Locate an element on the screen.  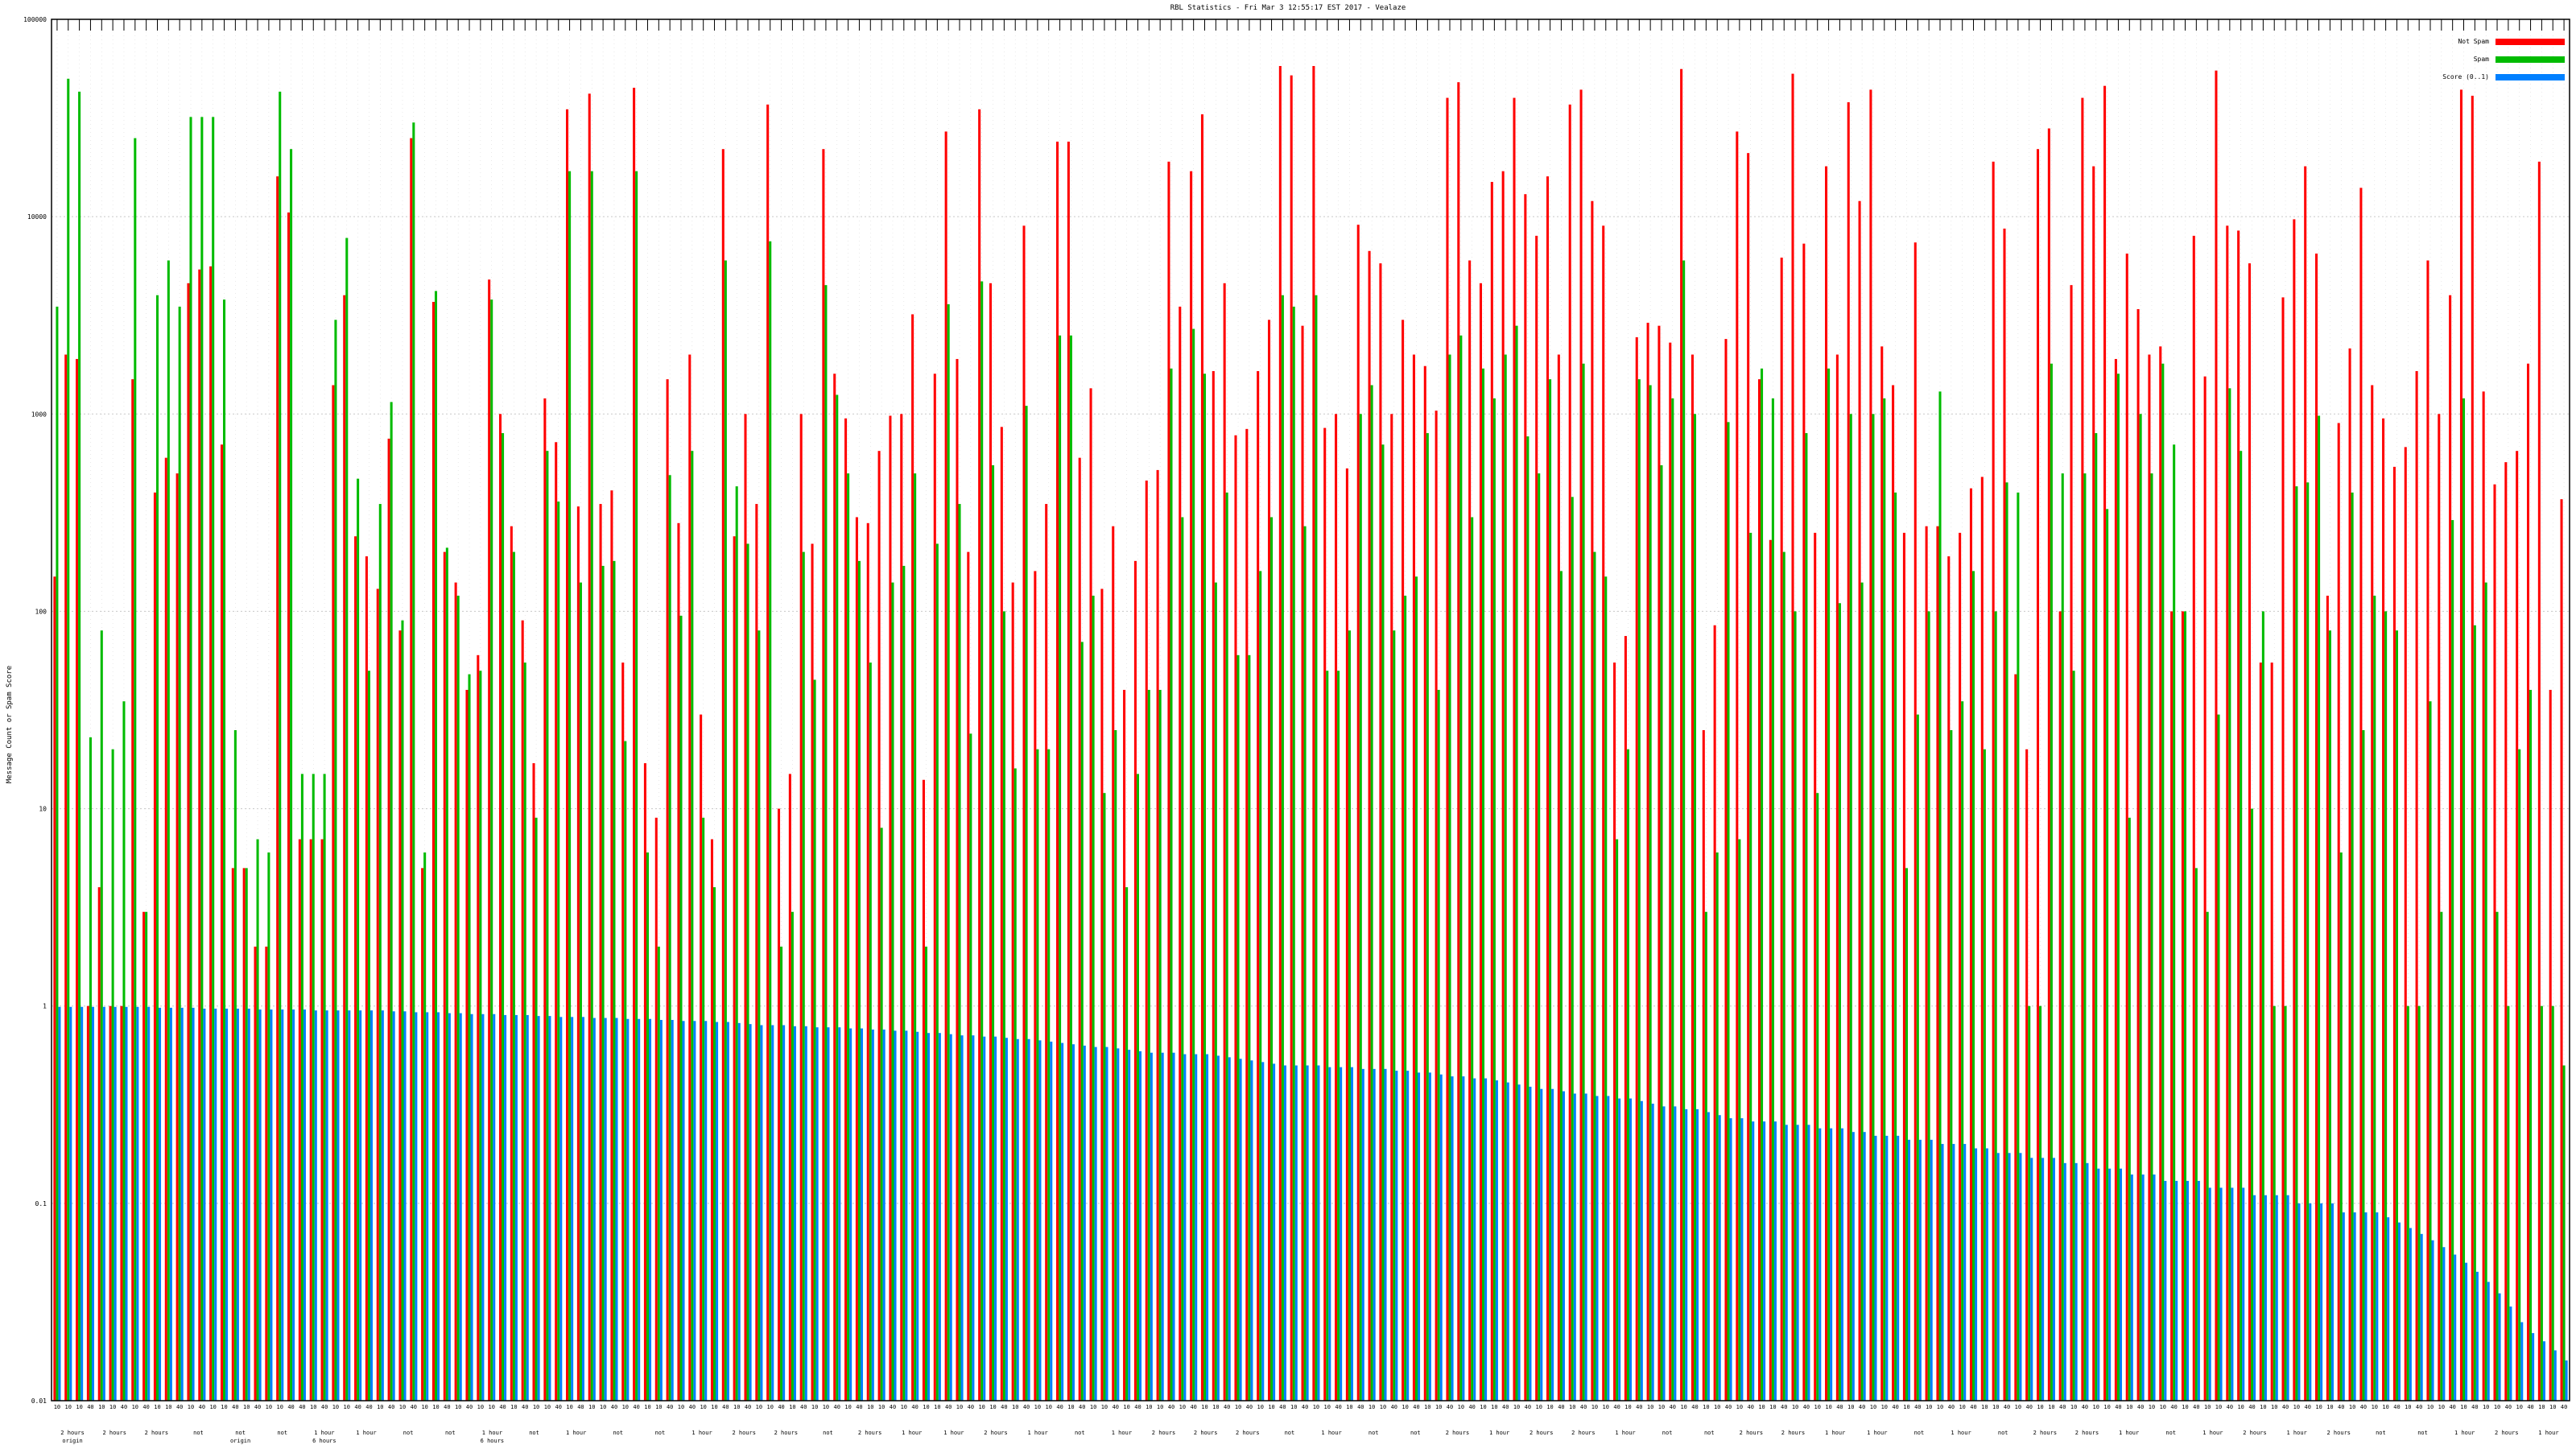
x-group-label: not is located at coordinates (408, 1433).